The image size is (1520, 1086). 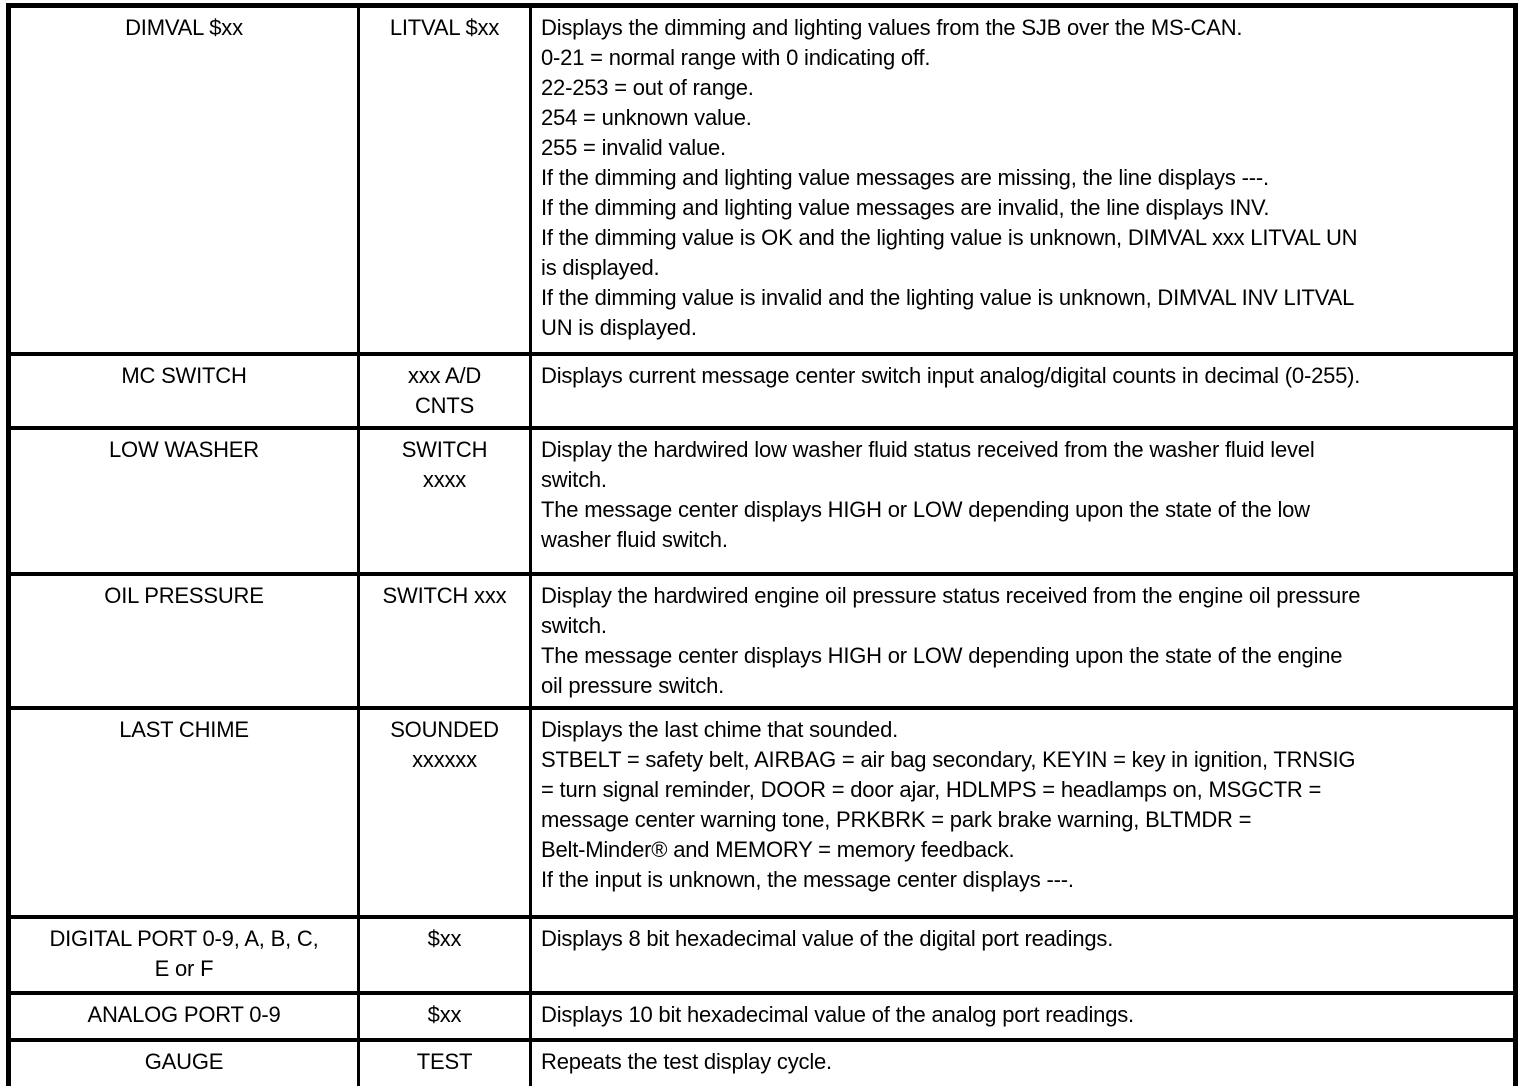 I want to click on cell-display-item: MC SWITCH, so click(x=183, y=390).